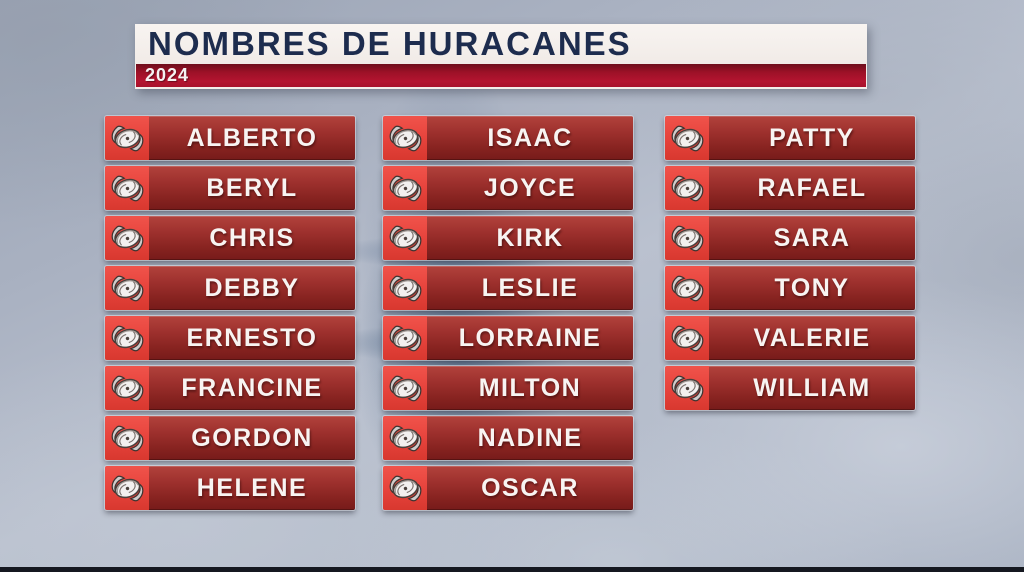 The height and width of the screenshot is (572, 1024). What do you see at coordinates (501, 75) in the screenshot?
I see `year-bar: 2024` at bounding box center [501, 75].